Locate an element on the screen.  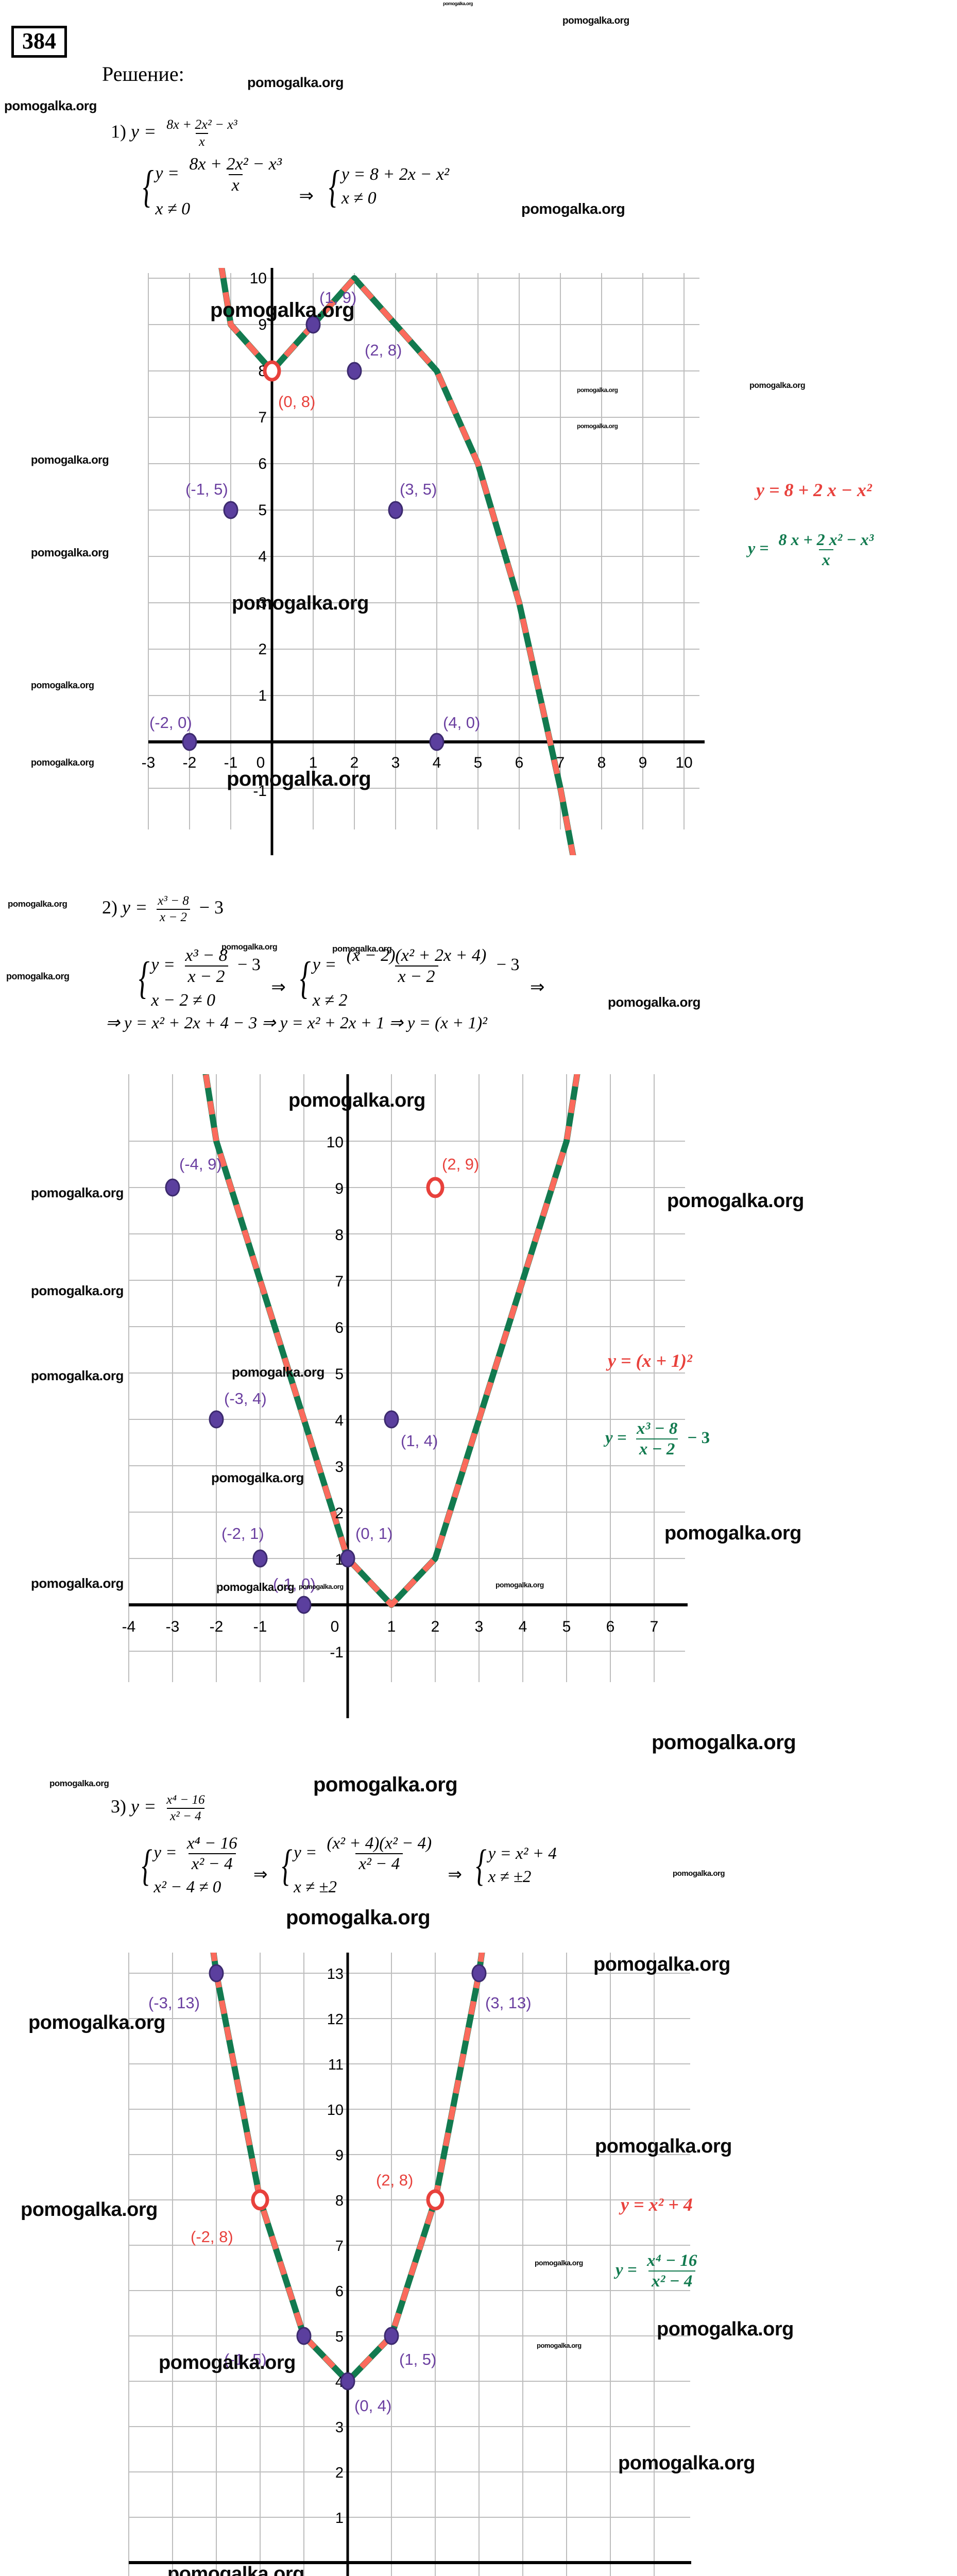
graph-1-legend-red: y = 8 + 2 x − x² is located at coordinates (814, 490).